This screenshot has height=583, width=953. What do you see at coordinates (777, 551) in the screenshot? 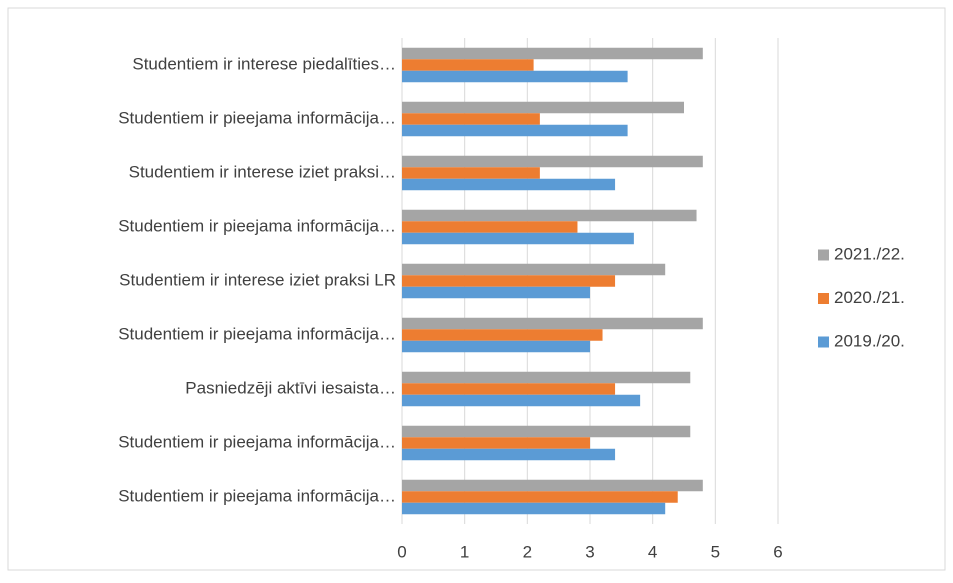
I see `x-tick-label: 6` at bounding box center [777, 551].